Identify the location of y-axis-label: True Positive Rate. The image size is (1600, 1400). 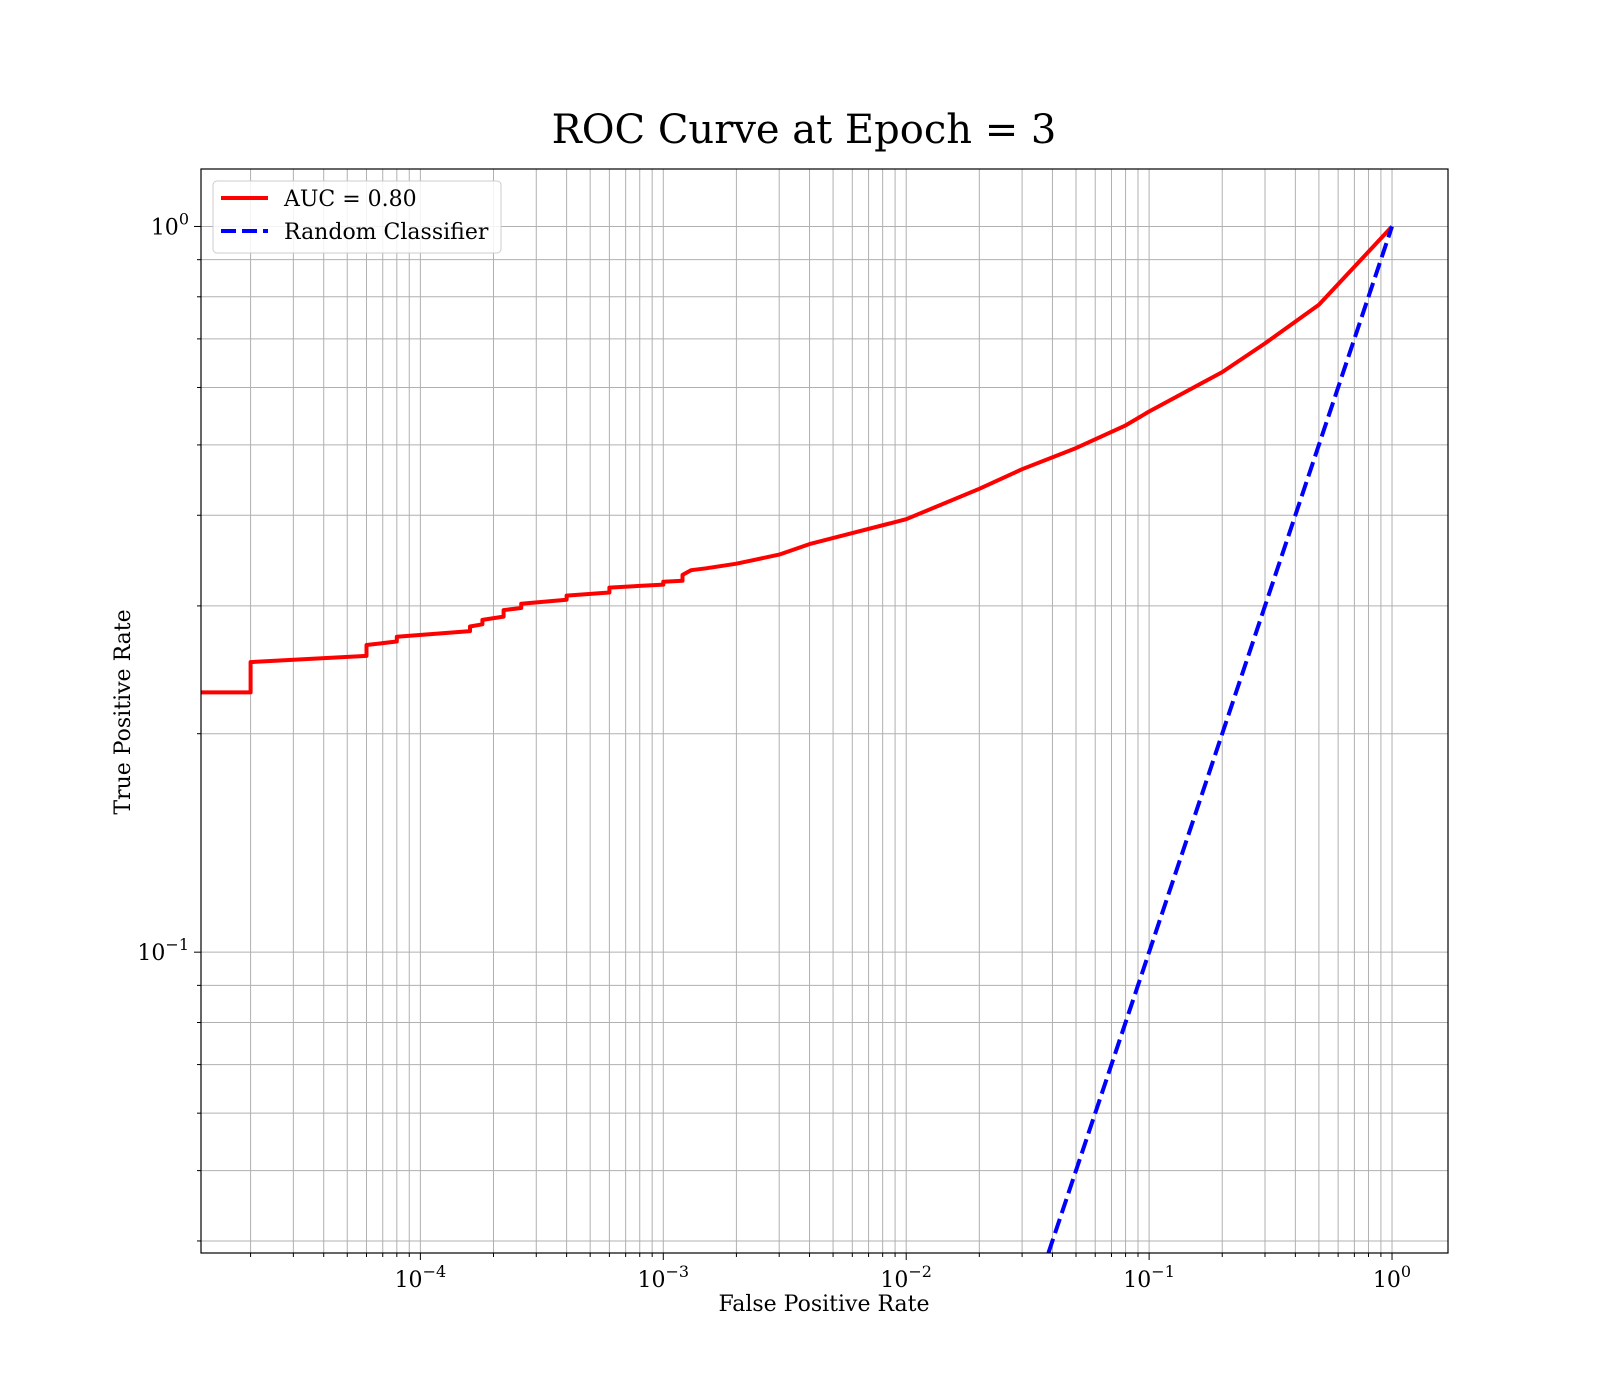
(123, 711).